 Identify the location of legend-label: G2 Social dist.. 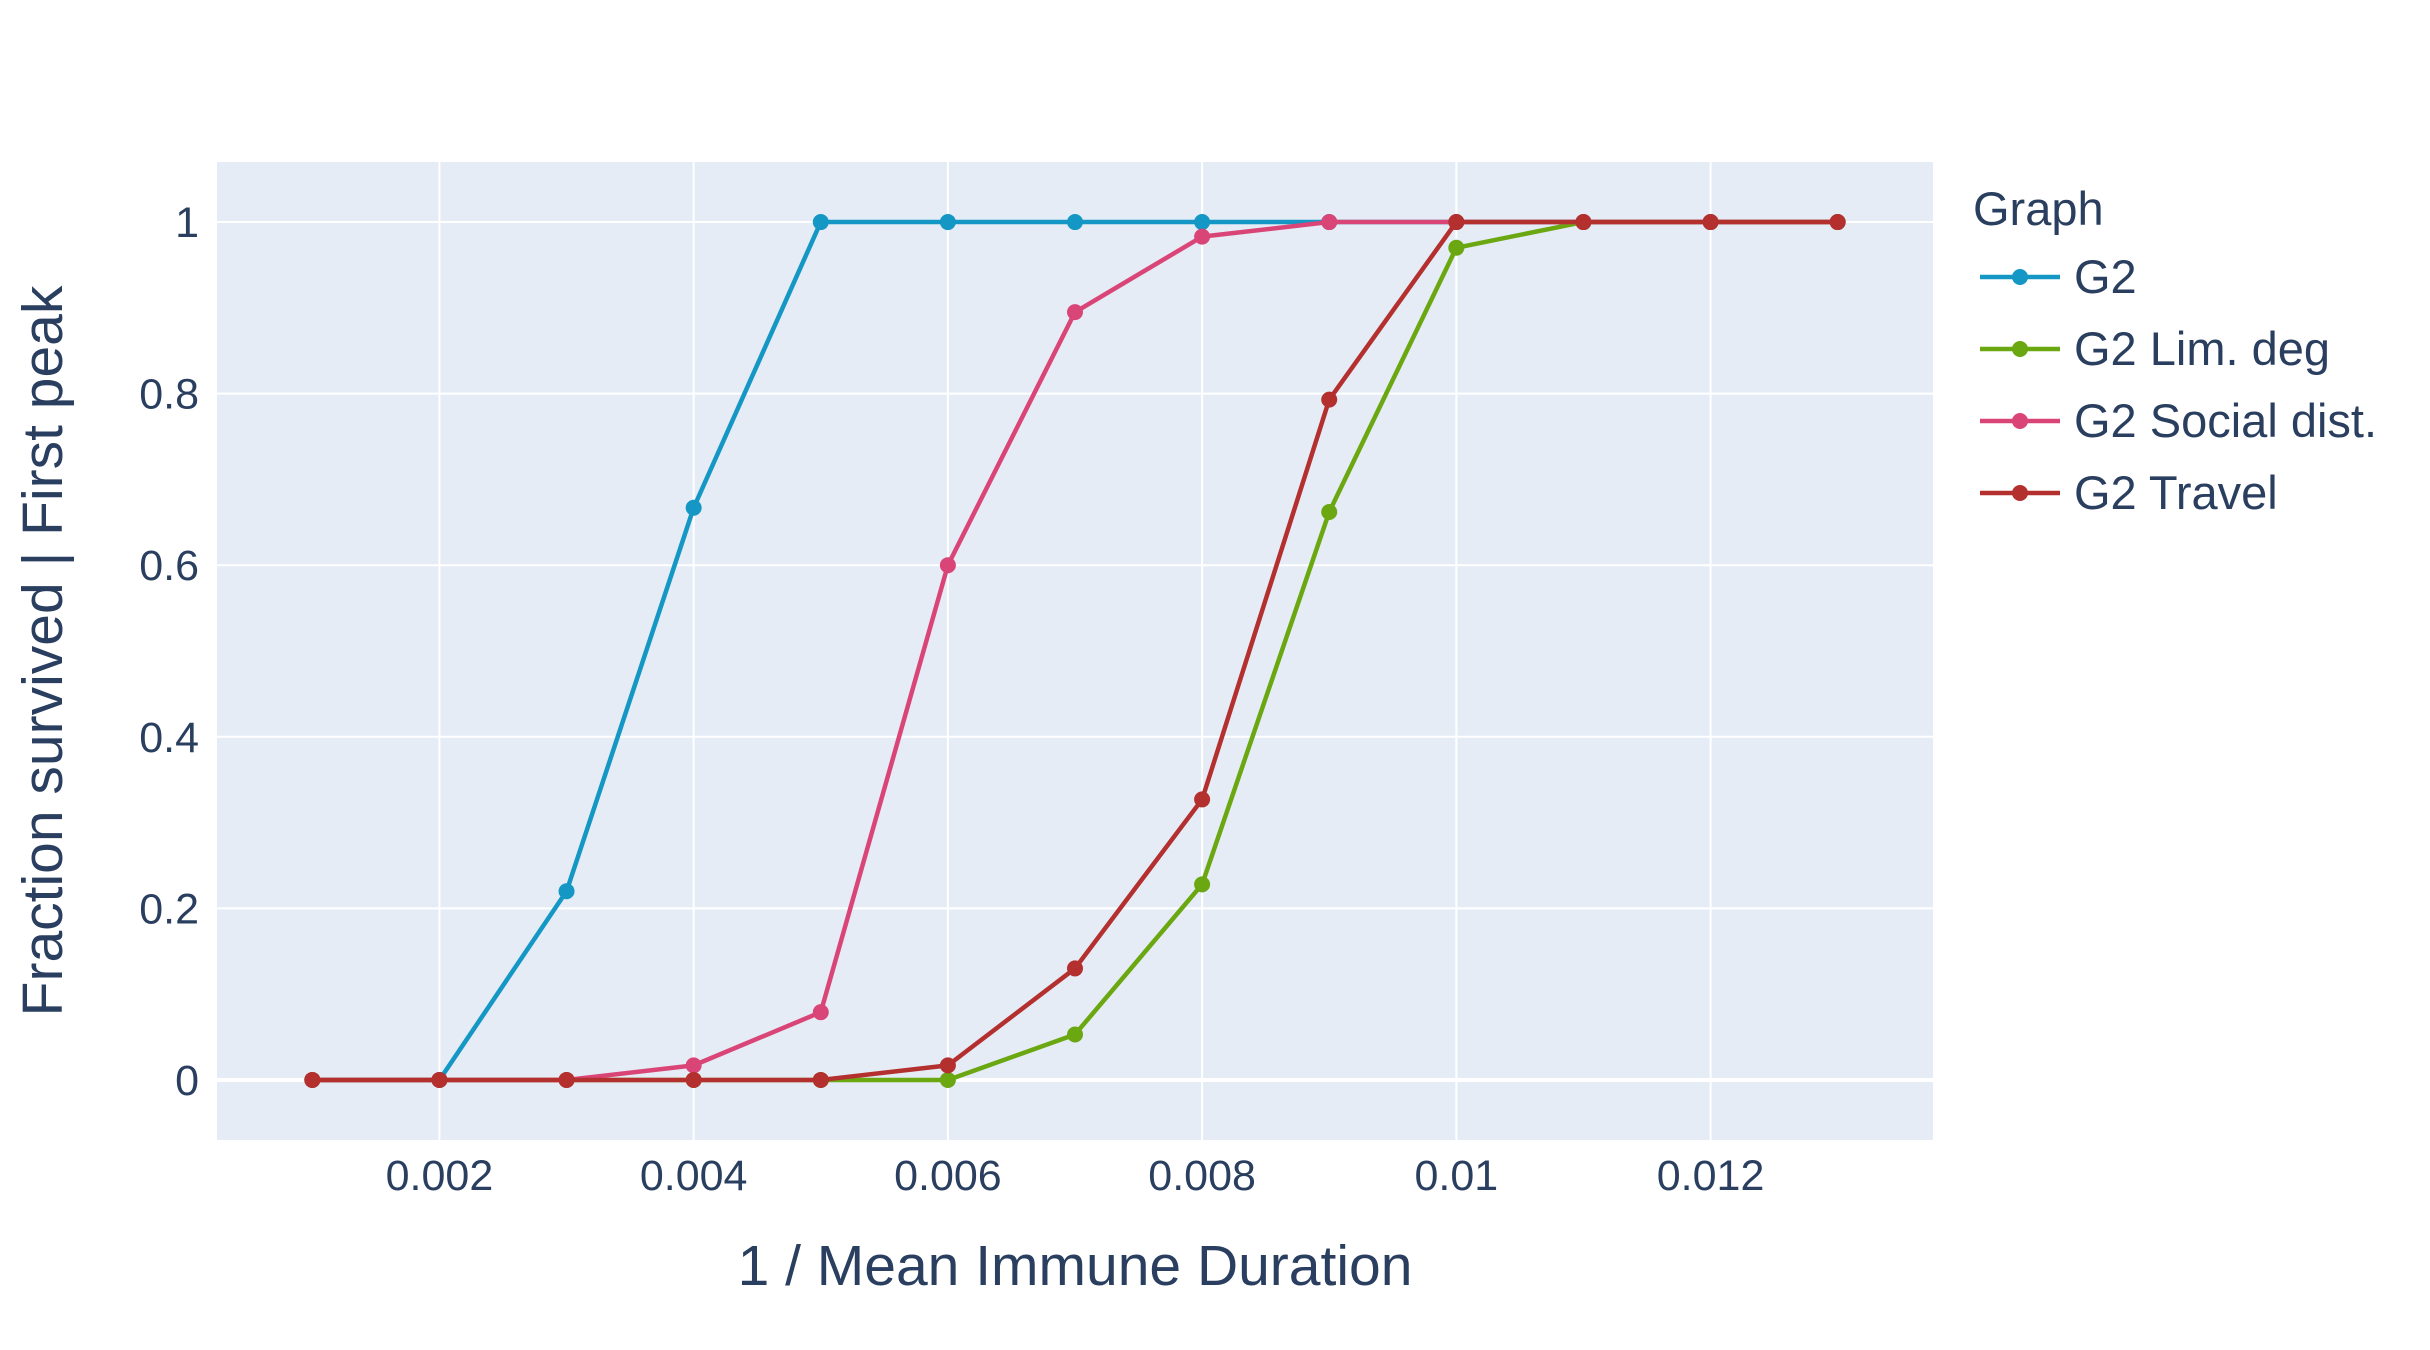
(2225, 420).